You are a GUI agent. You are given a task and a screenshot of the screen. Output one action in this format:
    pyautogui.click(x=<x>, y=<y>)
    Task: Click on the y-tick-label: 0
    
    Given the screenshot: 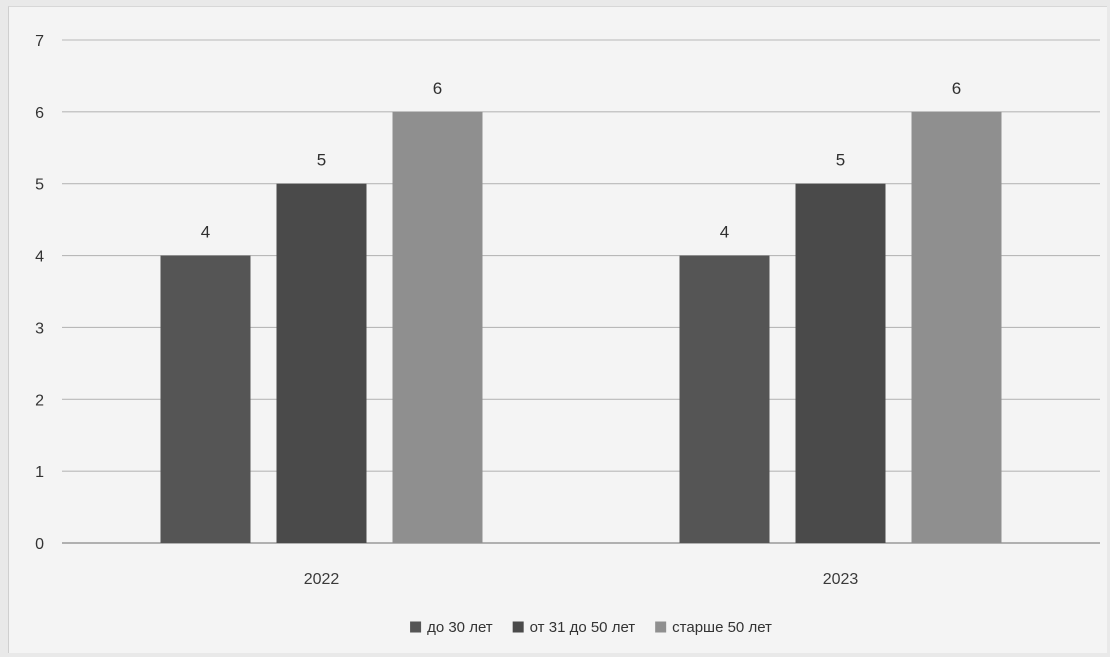 What is the action you would take?
    pyautogui.click(x=39, y=544)
    